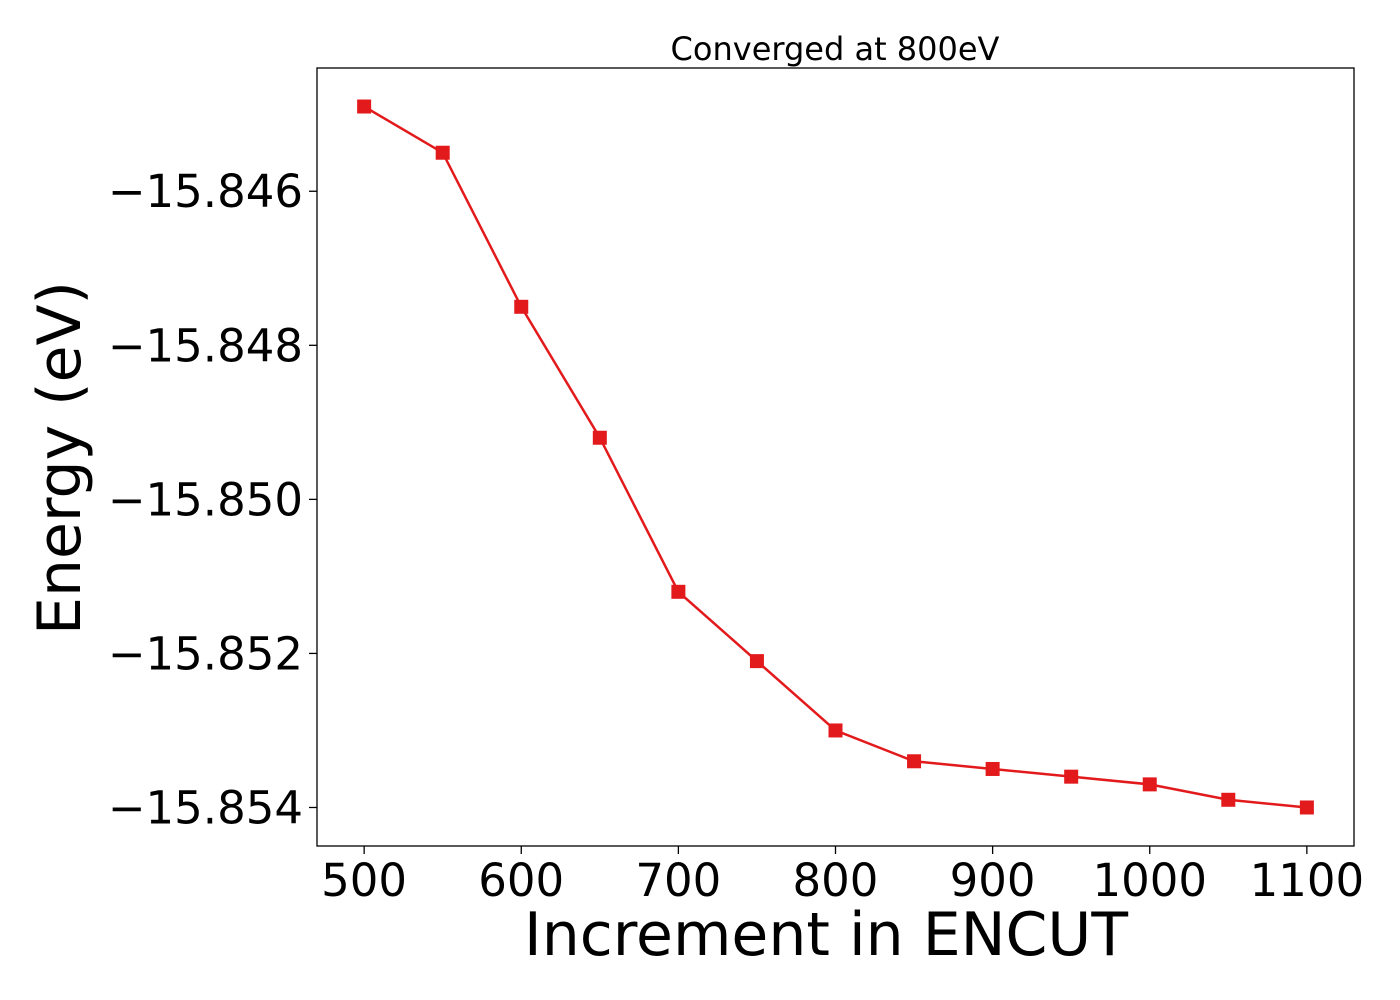 Image resolution: width=1400 pixels, height=1000 pixels. I want to click on y-axis: −15.846 −15.848 −15.850 −15.852 −15.854, so click(212, 499).